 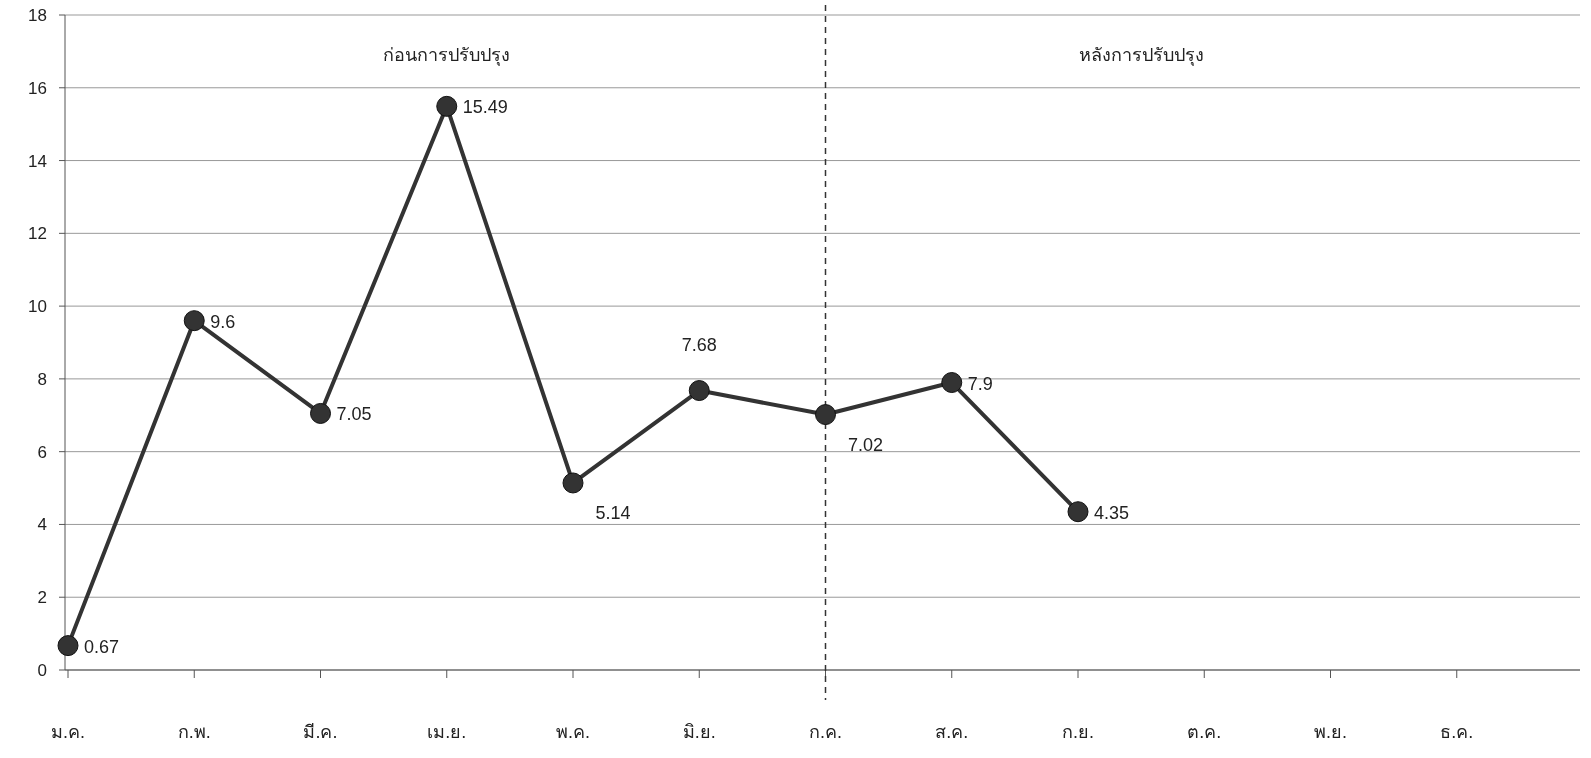 I want to click on x-tick-label: พ.ย., so click(x=1330, y=732).